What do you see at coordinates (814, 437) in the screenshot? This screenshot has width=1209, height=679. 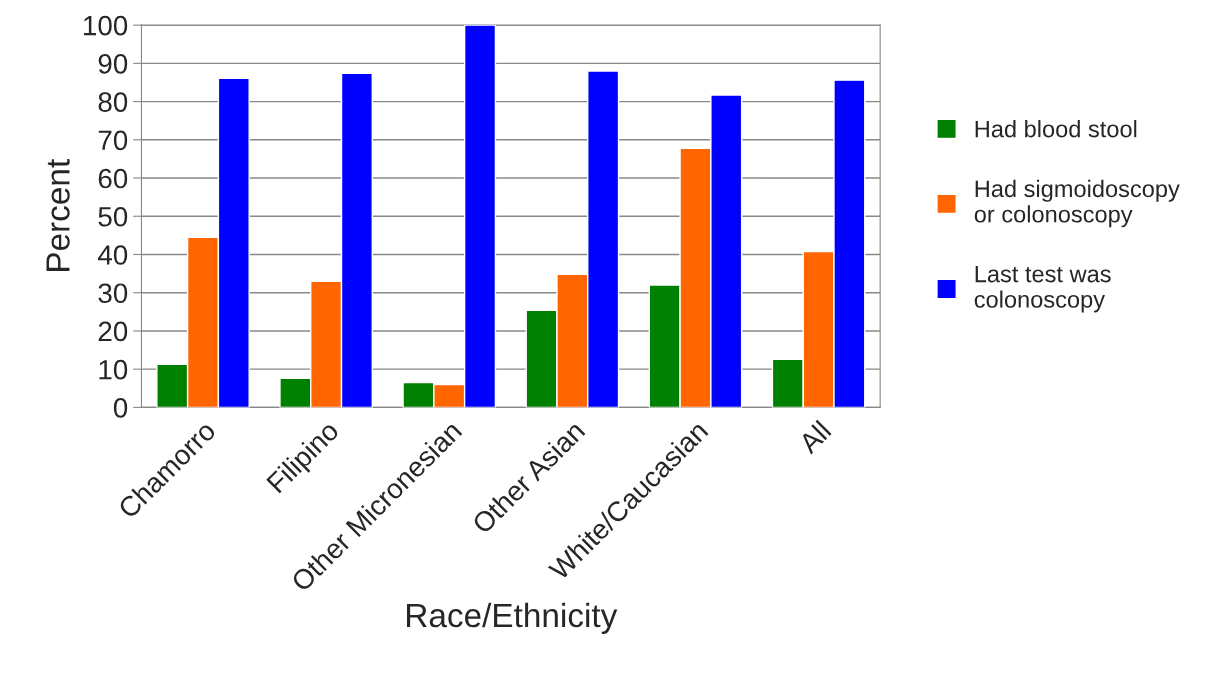 I see `x-tick-label: All` at bounding box center [814, 437].